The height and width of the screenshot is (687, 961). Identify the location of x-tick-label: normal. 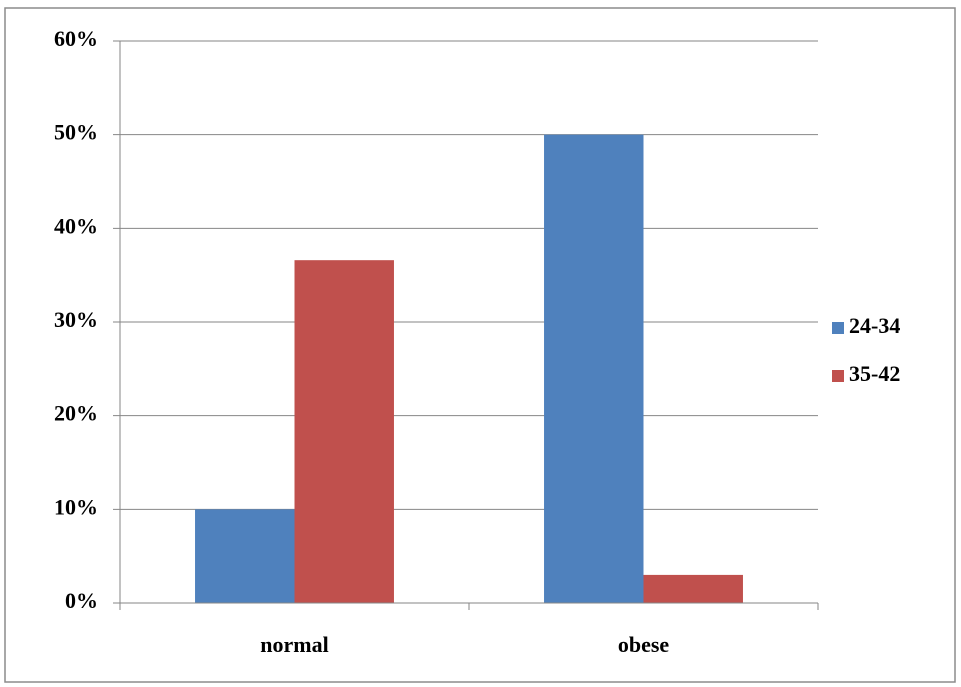
(294, 644).